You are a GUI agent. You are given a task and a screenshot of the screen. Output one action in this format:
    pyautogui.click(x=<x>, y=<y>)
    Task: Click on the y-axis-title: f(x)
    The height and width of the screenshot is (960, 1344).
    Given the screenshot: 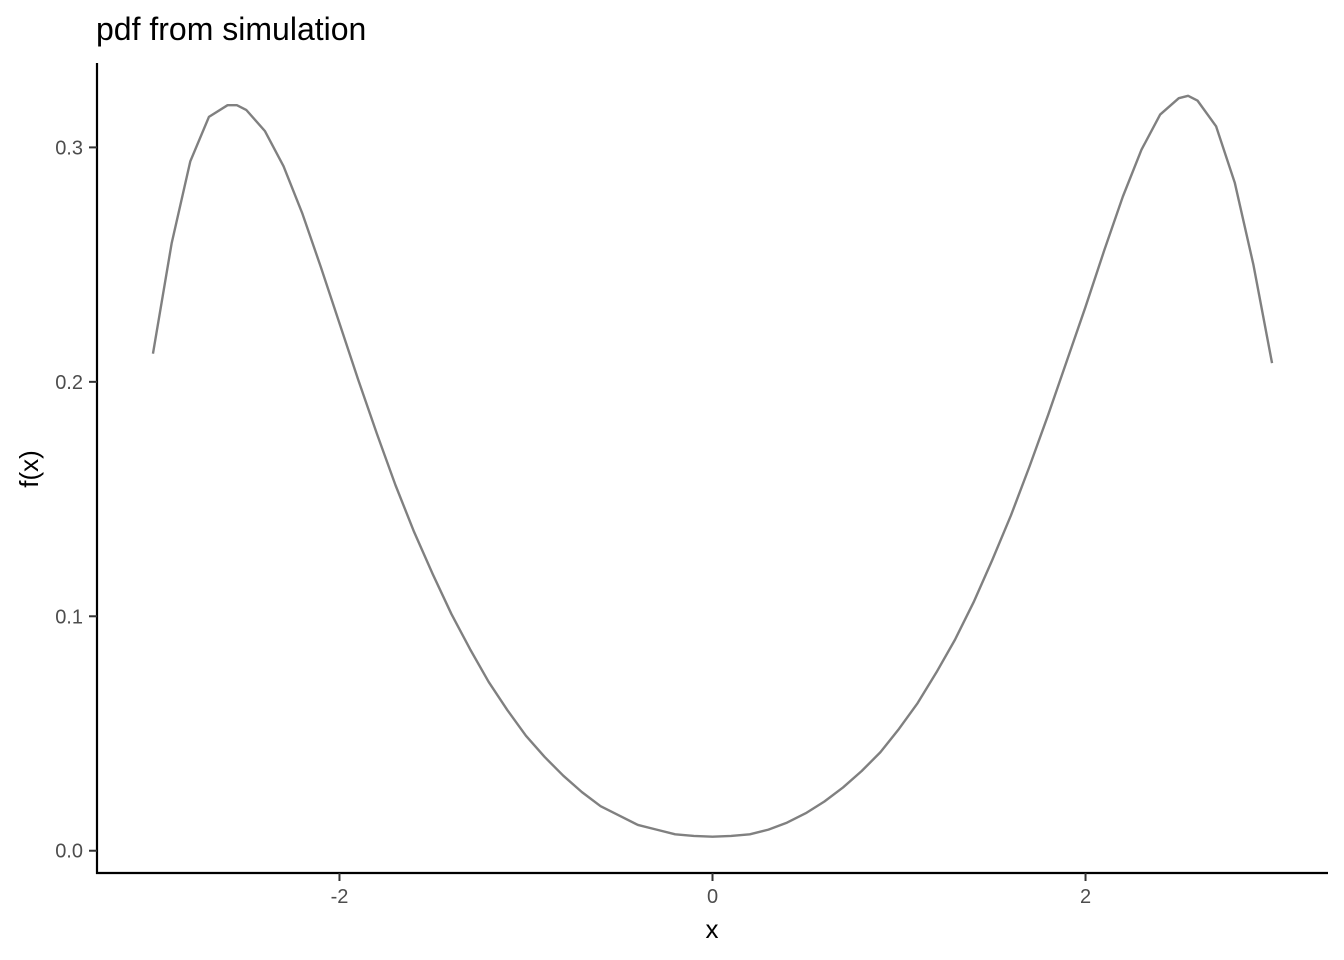 What is the action you would take?
    pyautogui.click(x=29, y=469)
    